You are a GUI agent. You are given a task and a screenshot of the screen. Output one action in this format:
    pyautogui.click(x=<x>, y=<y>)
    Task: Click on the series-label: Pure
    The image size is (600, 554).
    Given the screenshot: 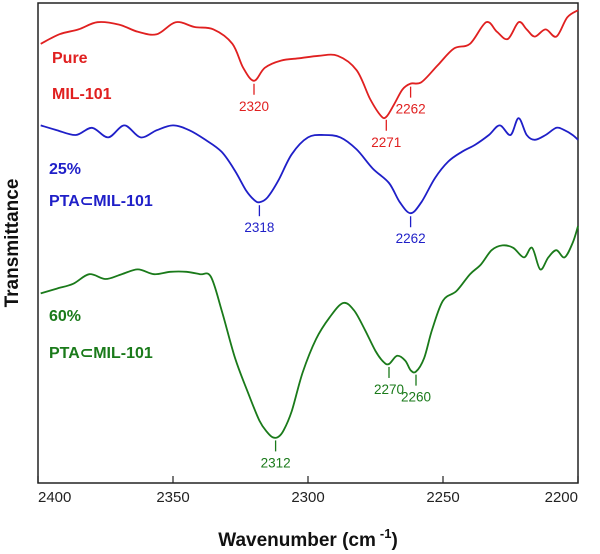 What is the action you would take?
    pyautogui.click(x=70, y=58)
    